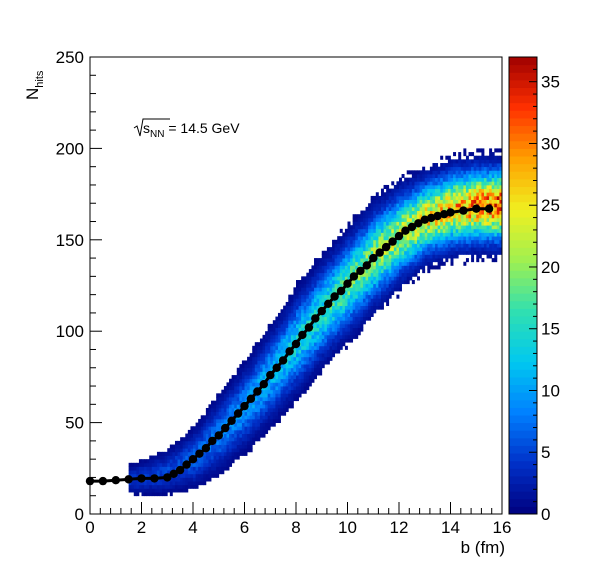 Image resolution: width=596 pixels, height=572 pixels. What do you see at coordinates (545, 452) in the screenshot?
I see `colorbar-tick-label: 5` at bounding box center [545, 452].